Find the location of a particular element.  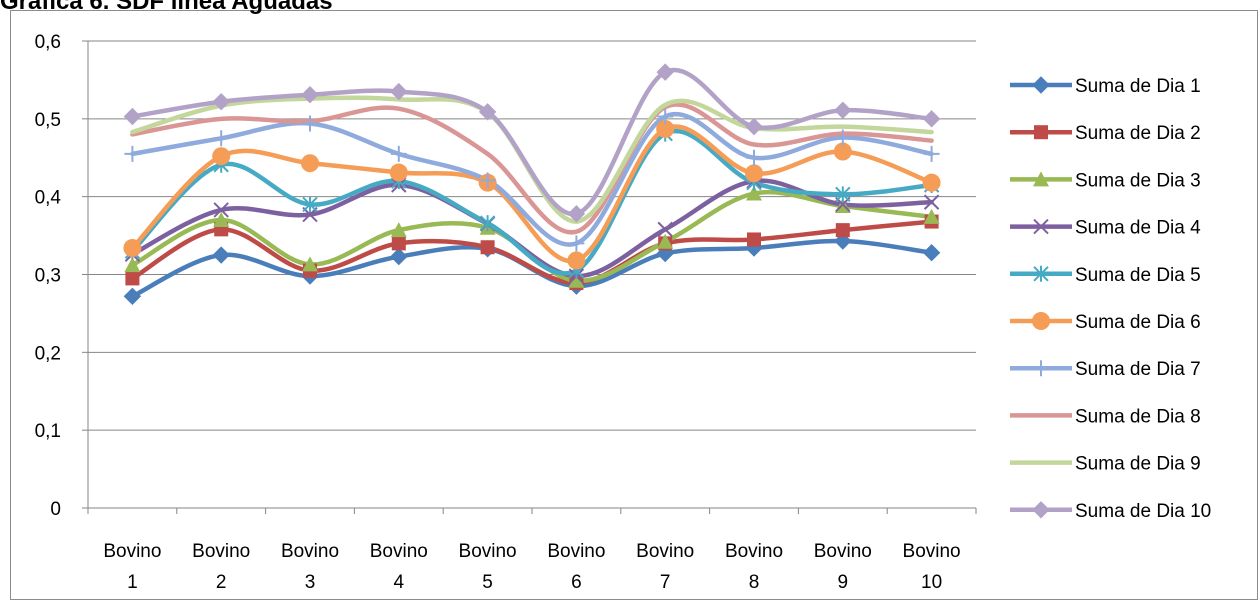

legend-item-dia-2: Suma de Dia 2 is located at coordinates (1105, 133).